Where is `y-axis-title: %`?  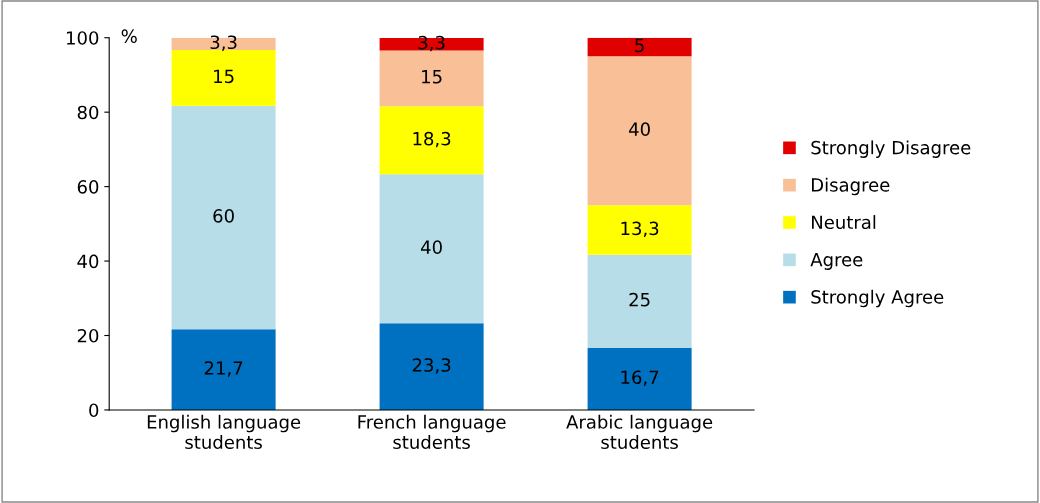 y-axis-title: % is located at coordinates (129, 36).